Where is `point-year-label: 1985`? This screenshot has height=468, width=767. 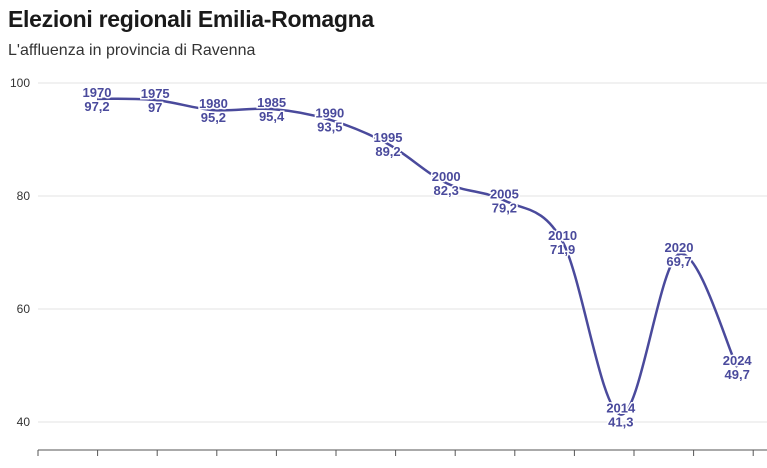
point-year-label: 1985 is located at coordinates (271, 102).